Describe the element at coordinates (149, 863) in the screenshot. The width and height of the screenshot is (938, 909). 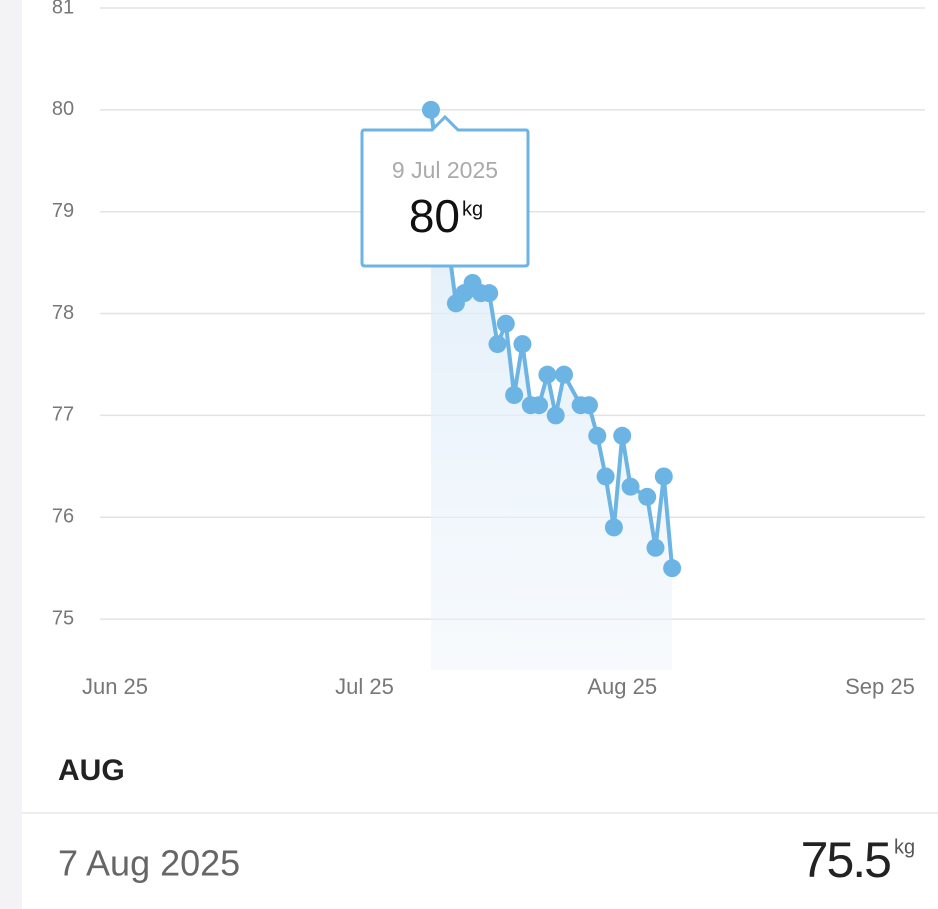
I see `entry-date: 7 Aug 2025` at that location.